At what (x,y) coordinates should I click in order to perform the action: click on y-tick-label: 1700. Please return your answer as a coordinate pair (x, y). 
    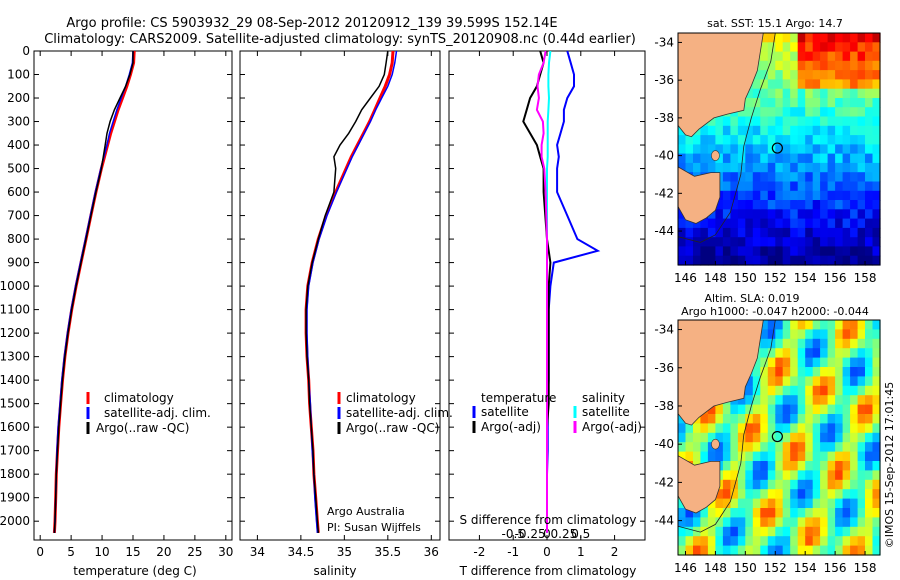
    Looking at the image, I should click on (15, 451).